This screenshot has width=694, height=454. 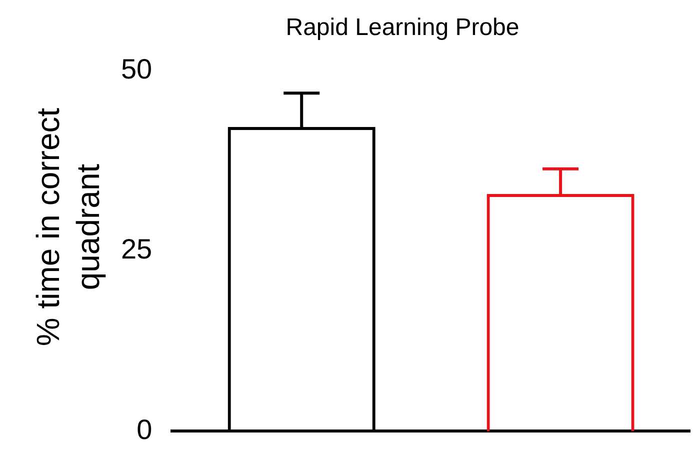 What do you see at coordinates (68, 227) in the screenshot?
I see `y-axis-title: % time in correct quadrant` at bounding box center [68, 227].